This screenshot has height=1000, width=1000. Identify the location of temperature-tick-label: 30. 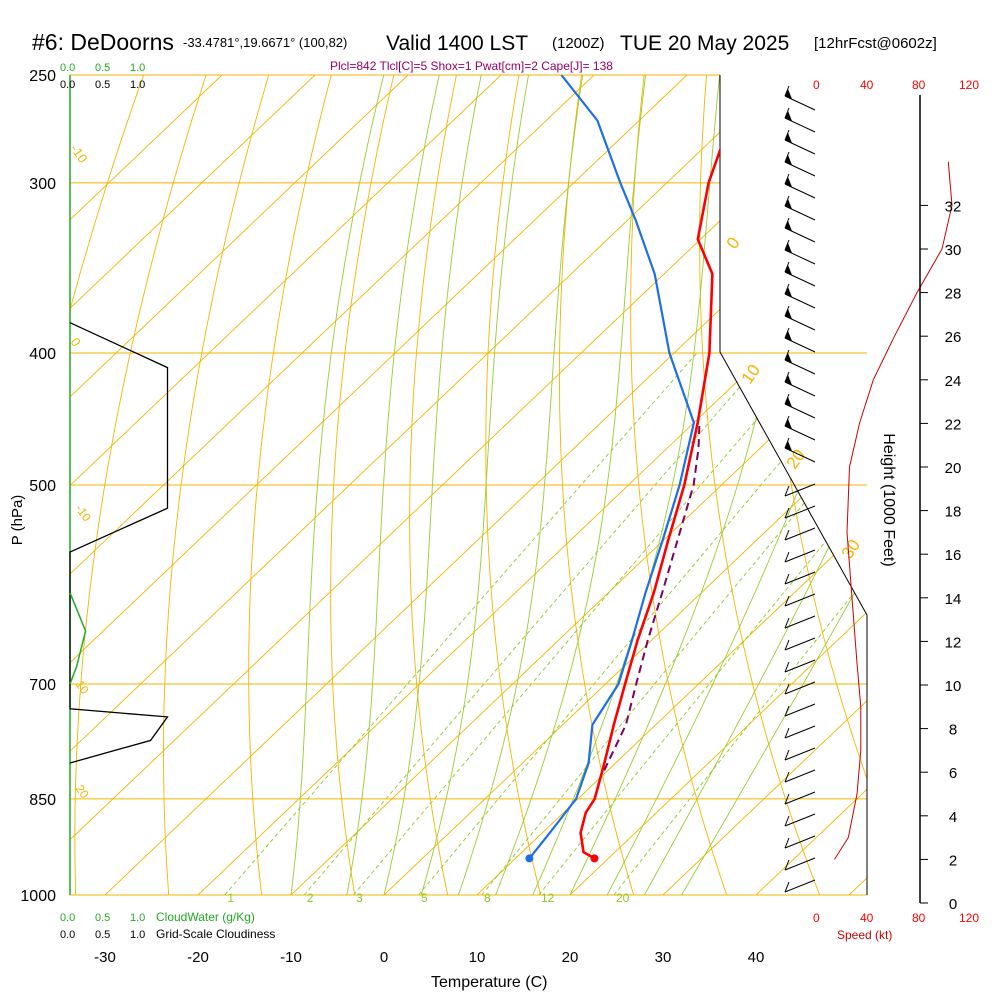
(663, 957).